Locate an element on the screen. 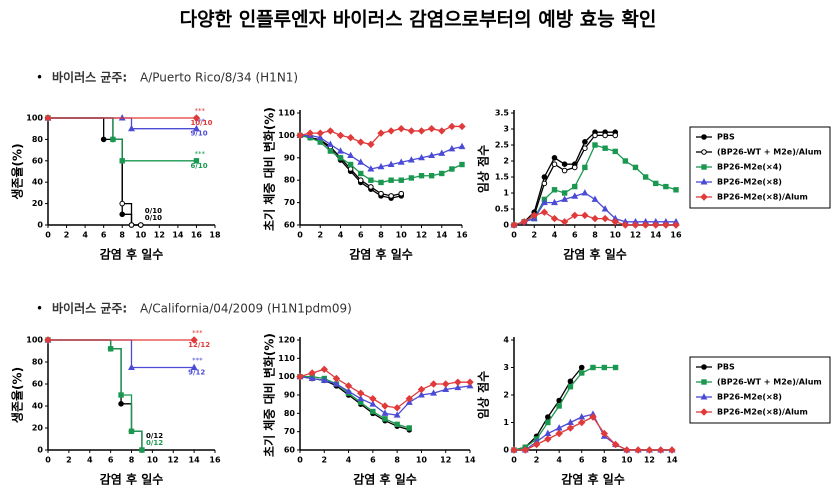 The width and height of the screenshot is (837, 498). y-tick-label: 4 is located at coordinates (506, 340).